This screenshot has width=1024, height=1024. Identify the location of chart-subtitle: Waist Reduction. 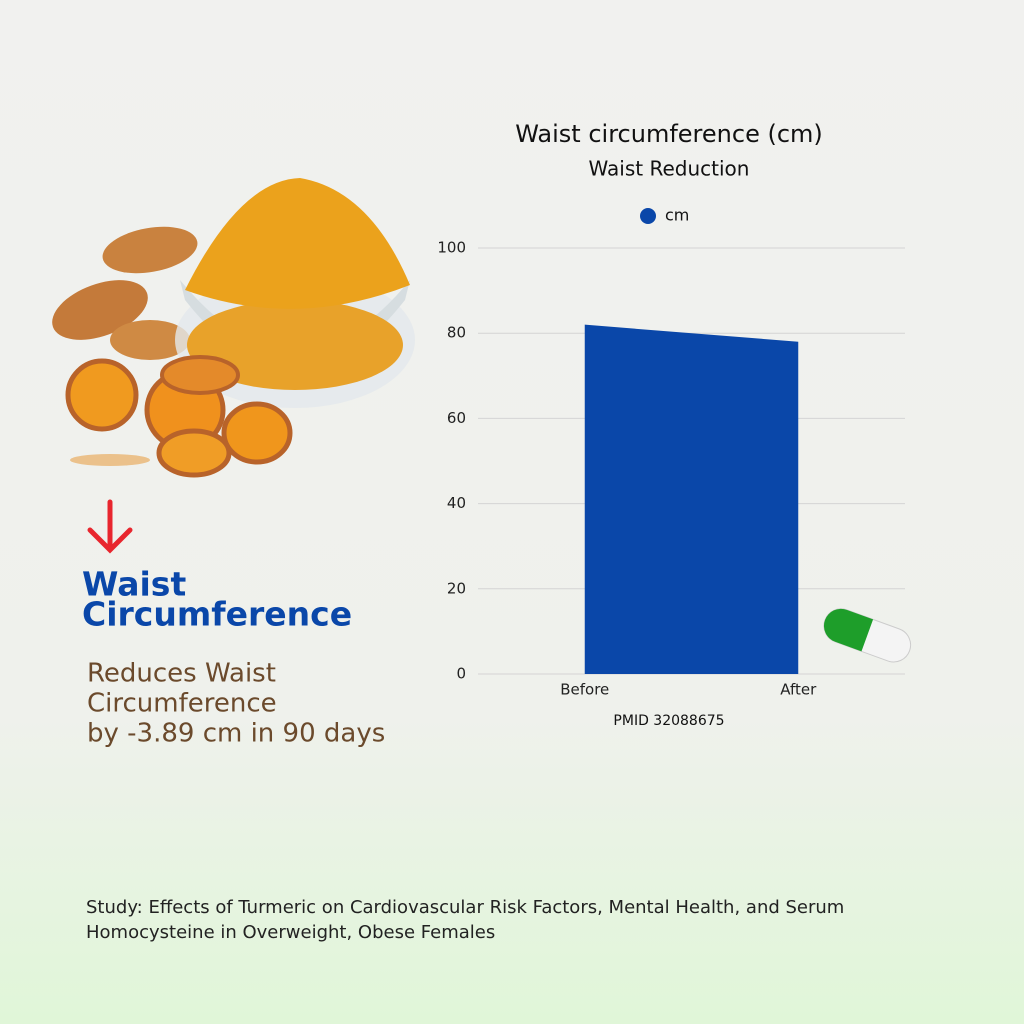
(669, 169).